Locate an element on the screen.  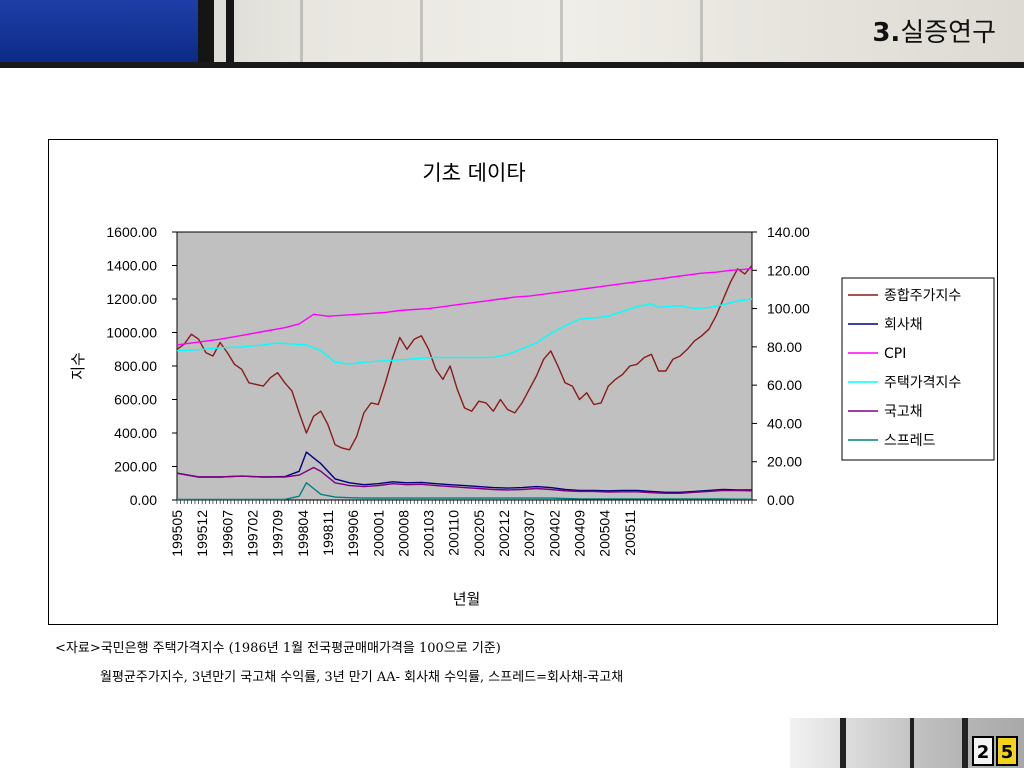
page-number-digit: 5 is located at coordinates (1007, 751).